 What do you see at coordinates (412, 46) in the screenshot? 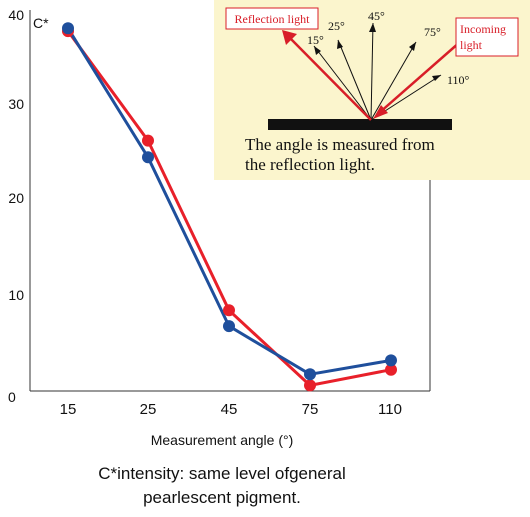
I see `arrowhead-75-icon` at bounding box center [412, 46].